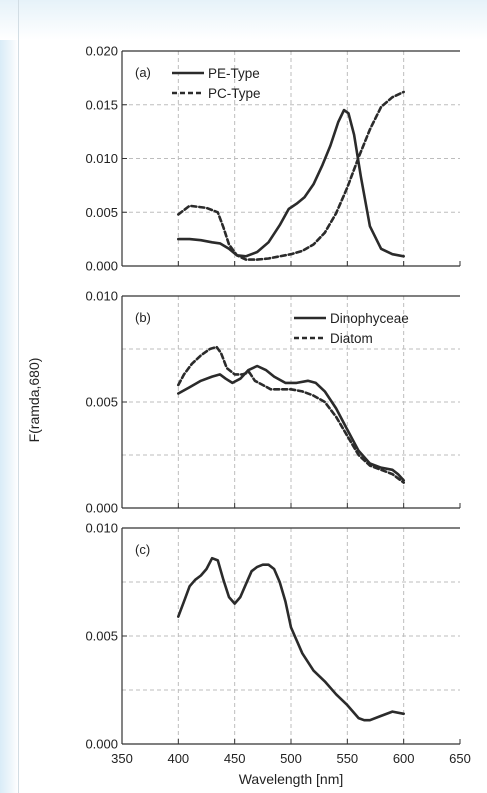  Describe the element at coordinates (216, 83) in the screenshot. I see `legend-a: PE-Type PC-Type` at that location.